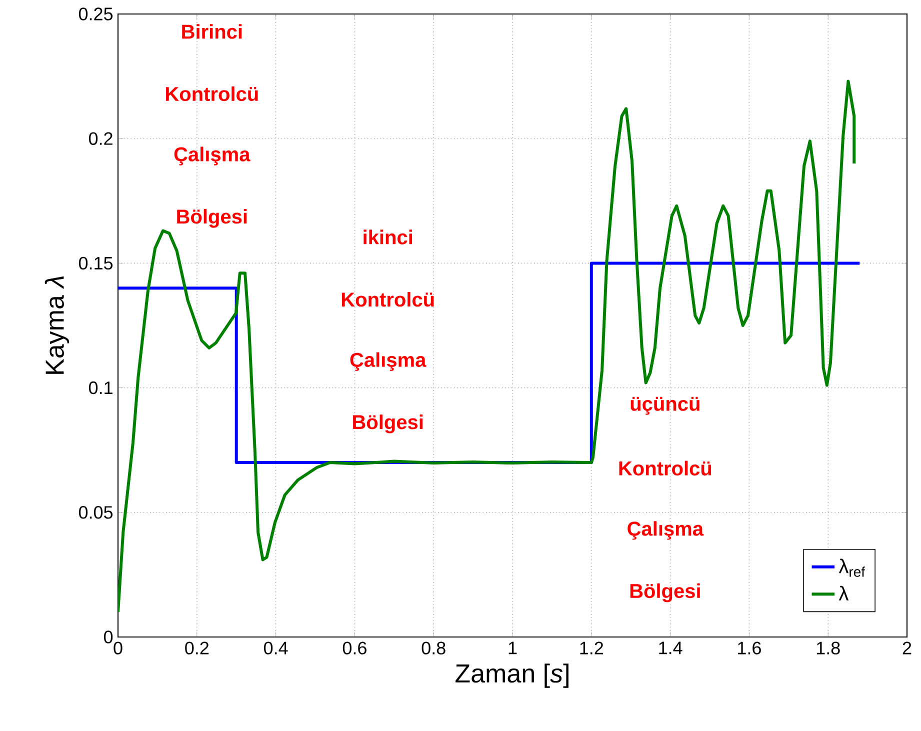 The image size is (921, 731). I want to click on x-tick-label: 1.8, so click(828, 648).